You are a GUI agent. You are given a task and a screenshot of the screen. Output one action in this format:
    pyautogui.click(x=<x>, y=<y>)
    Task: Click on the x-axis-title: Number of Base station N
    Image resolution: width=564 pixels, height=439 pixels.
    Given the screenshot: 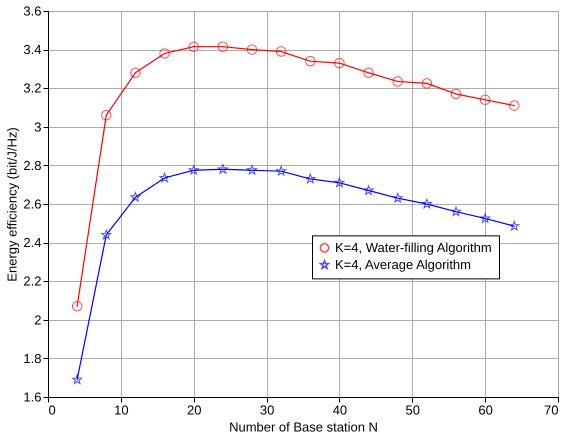 What is the action you would take?
    pyautogui.click(x=303, y=427)
    